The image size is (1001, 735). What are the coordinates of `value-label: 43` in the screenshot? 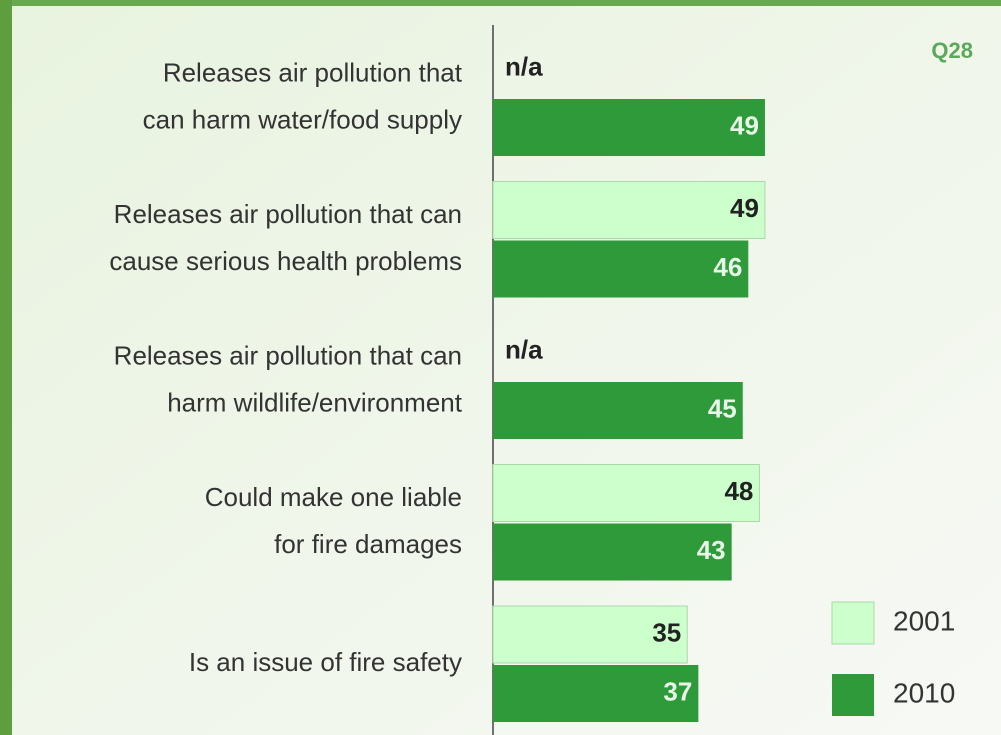 It's located at (711, 550).